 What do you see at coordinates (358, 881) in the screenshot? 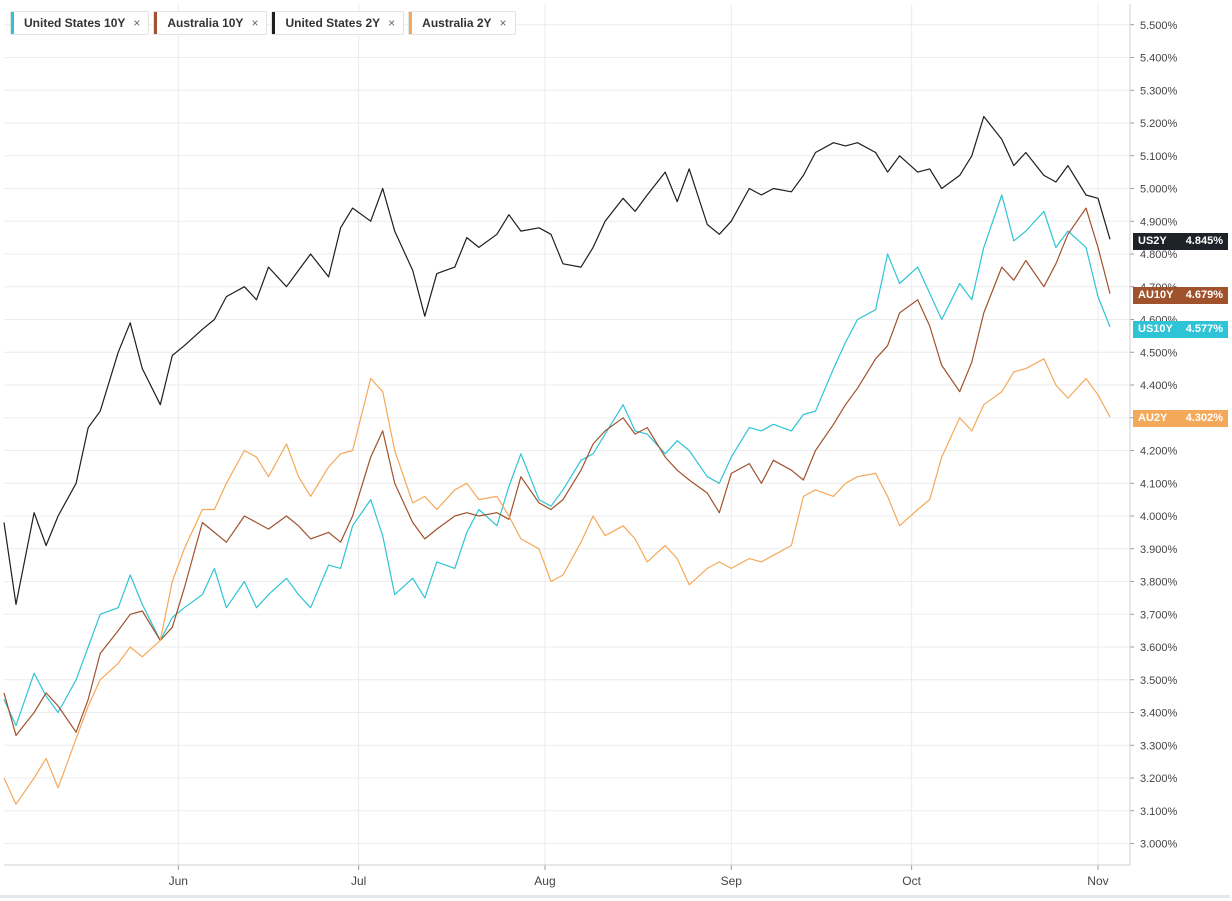
I see `x-tick-label: Jul` at bounding box center [358, 881].